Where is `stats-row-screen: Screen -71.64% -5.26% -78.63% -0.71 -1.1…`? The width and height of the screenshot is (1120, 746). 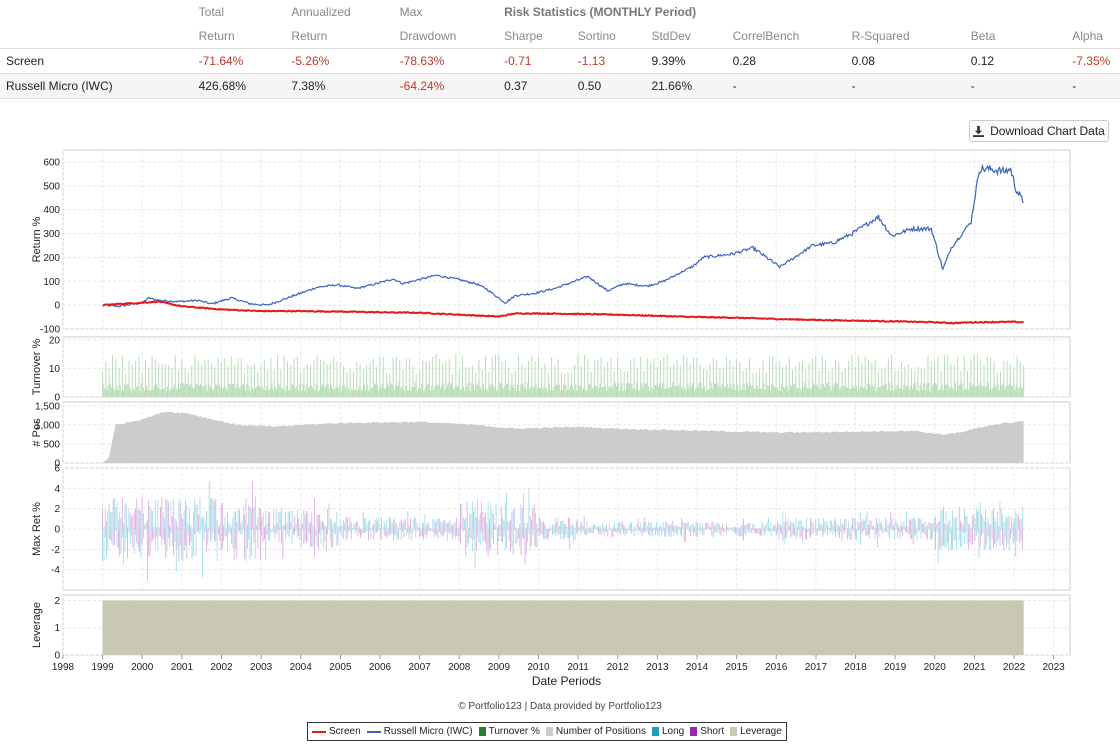
stats-row-screen: Screen -71.64% -5.26% -78.63% -0.71 -1.1… is located at coordinates (560, 61).